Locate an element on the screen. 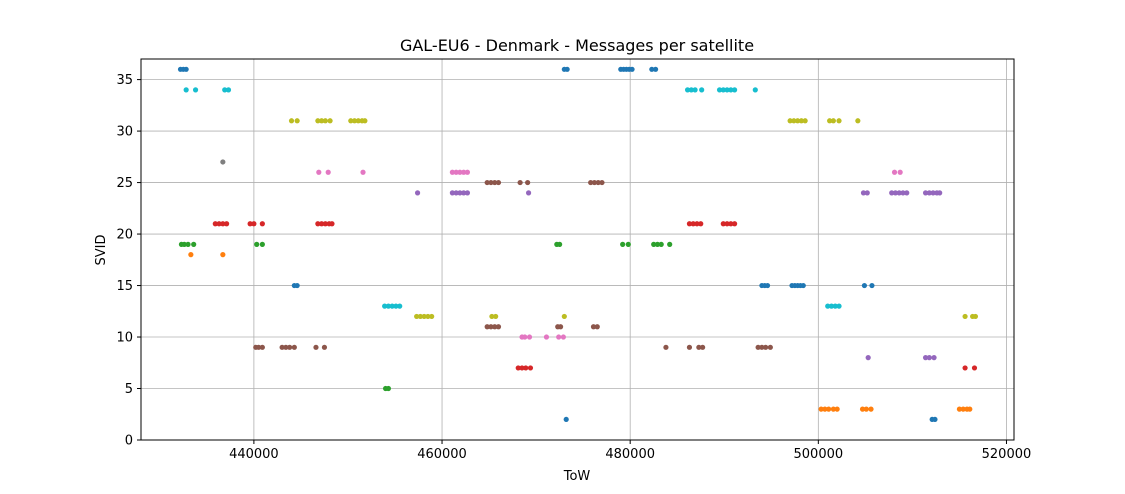 The height and width of the screenshot is (494, 1125). series-7-points is located at coordinates (223, 162).